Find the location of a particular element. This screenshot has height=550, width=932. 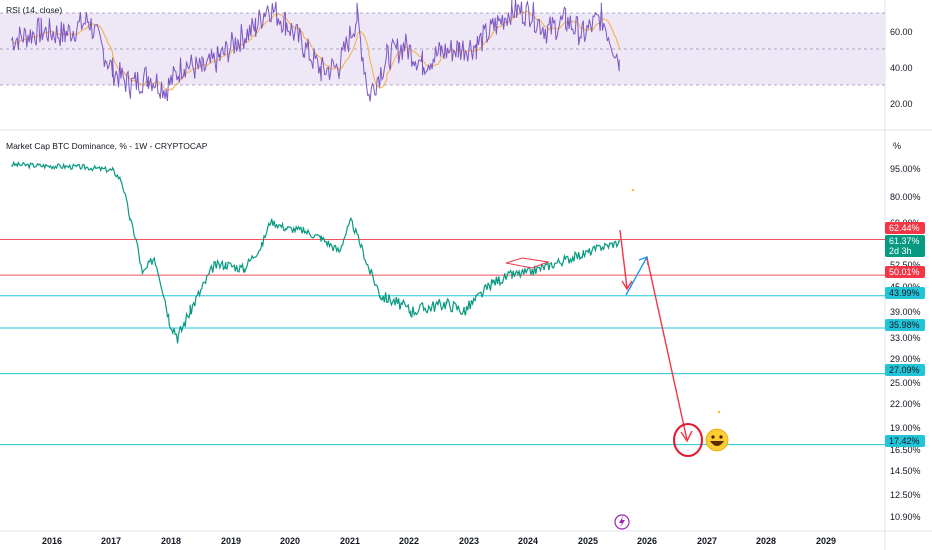

badge-27-text: 27.09% is located at coordinates (904, 370).